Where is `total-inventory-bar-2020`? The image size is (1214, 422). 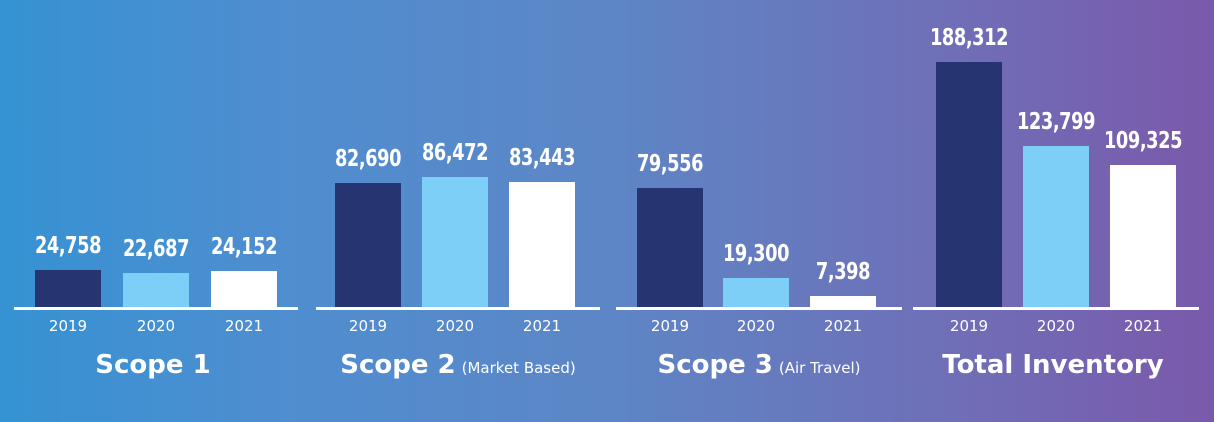 total-inventory-bar-2020 is located at coordinates (1056, 226).